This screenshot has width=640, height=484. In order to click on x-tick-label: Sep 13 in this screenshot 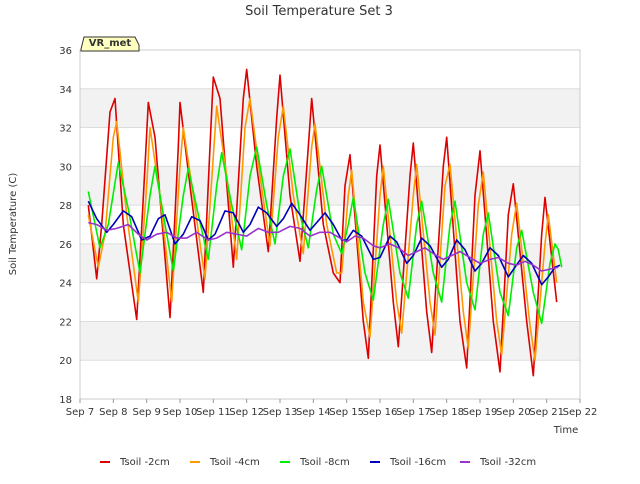, I will do `click(280, 412)`.